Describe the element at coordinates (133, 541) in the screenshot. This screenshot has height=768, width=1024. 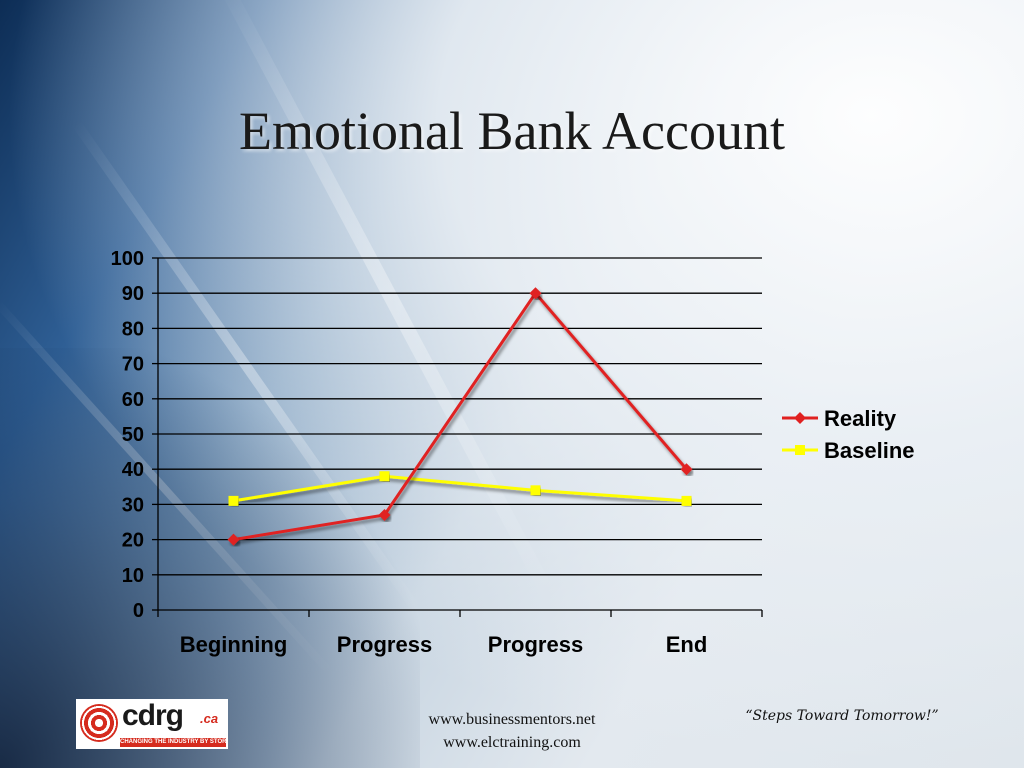
I see `y-tick-label: 20` at that location.